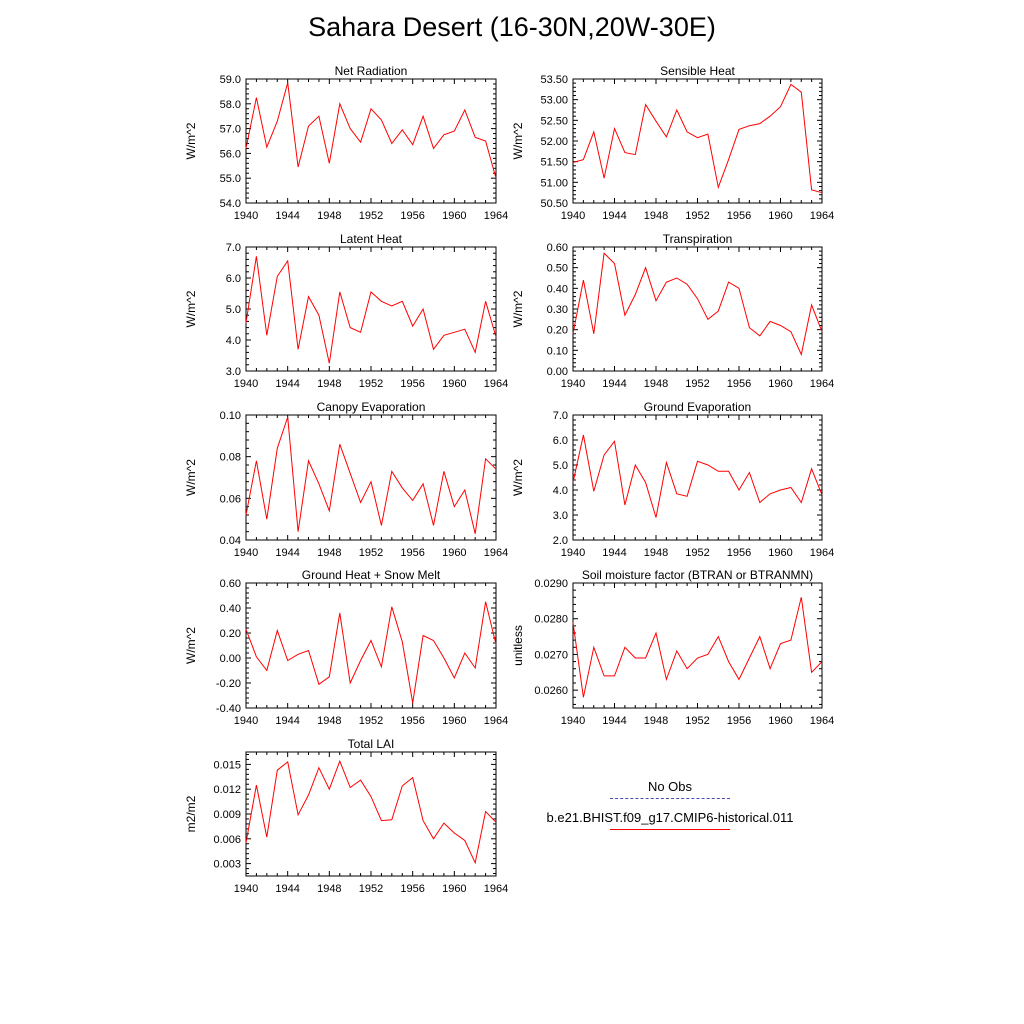 This screenshot has height=1024, width=1024. Describe the element at coordinates (230, 458) in the screenshot. I see `y-tick-label: 0.08` at that location.